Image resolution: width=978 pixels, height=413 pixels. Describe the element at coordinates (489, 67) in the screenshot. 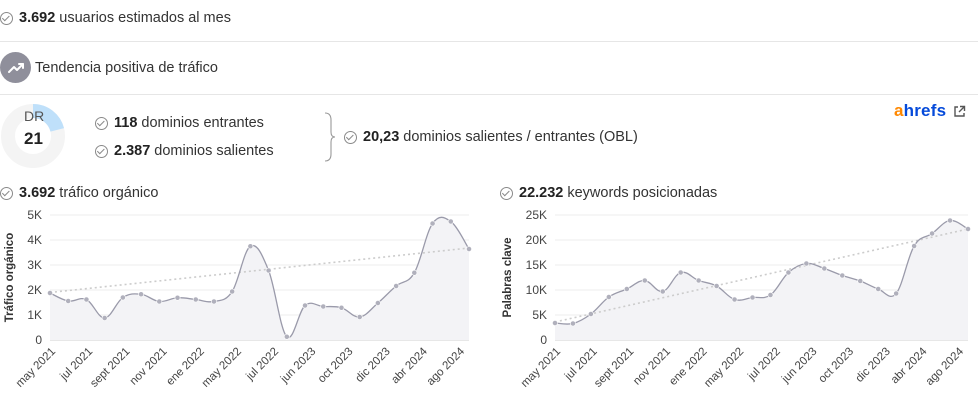

I see `traffic-trend-row: Tendencia positiva de tráfico` at that location.